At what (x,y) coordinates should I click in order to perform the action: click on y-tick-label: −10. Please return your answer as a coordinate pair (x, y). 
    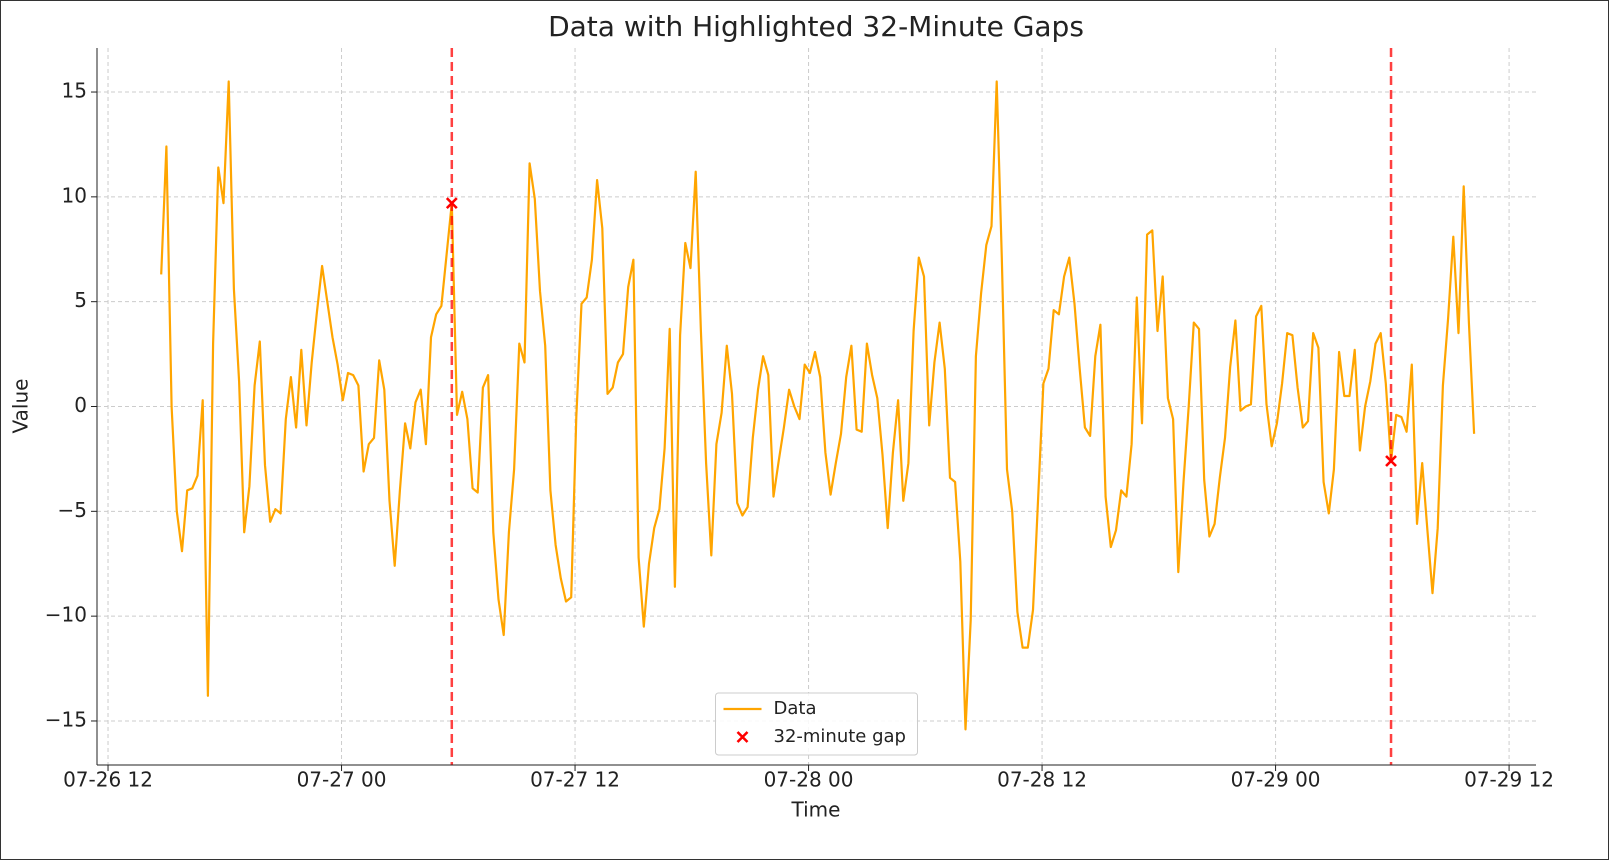
    Looking at the image, I should click on (66, 615).